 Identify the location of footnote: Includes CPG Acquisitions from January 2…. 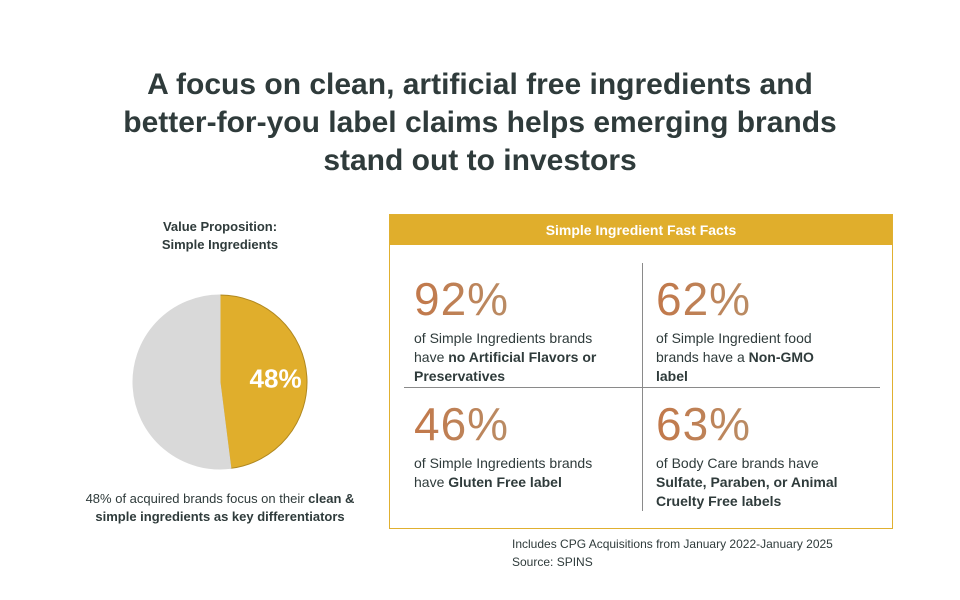
(672, 553).